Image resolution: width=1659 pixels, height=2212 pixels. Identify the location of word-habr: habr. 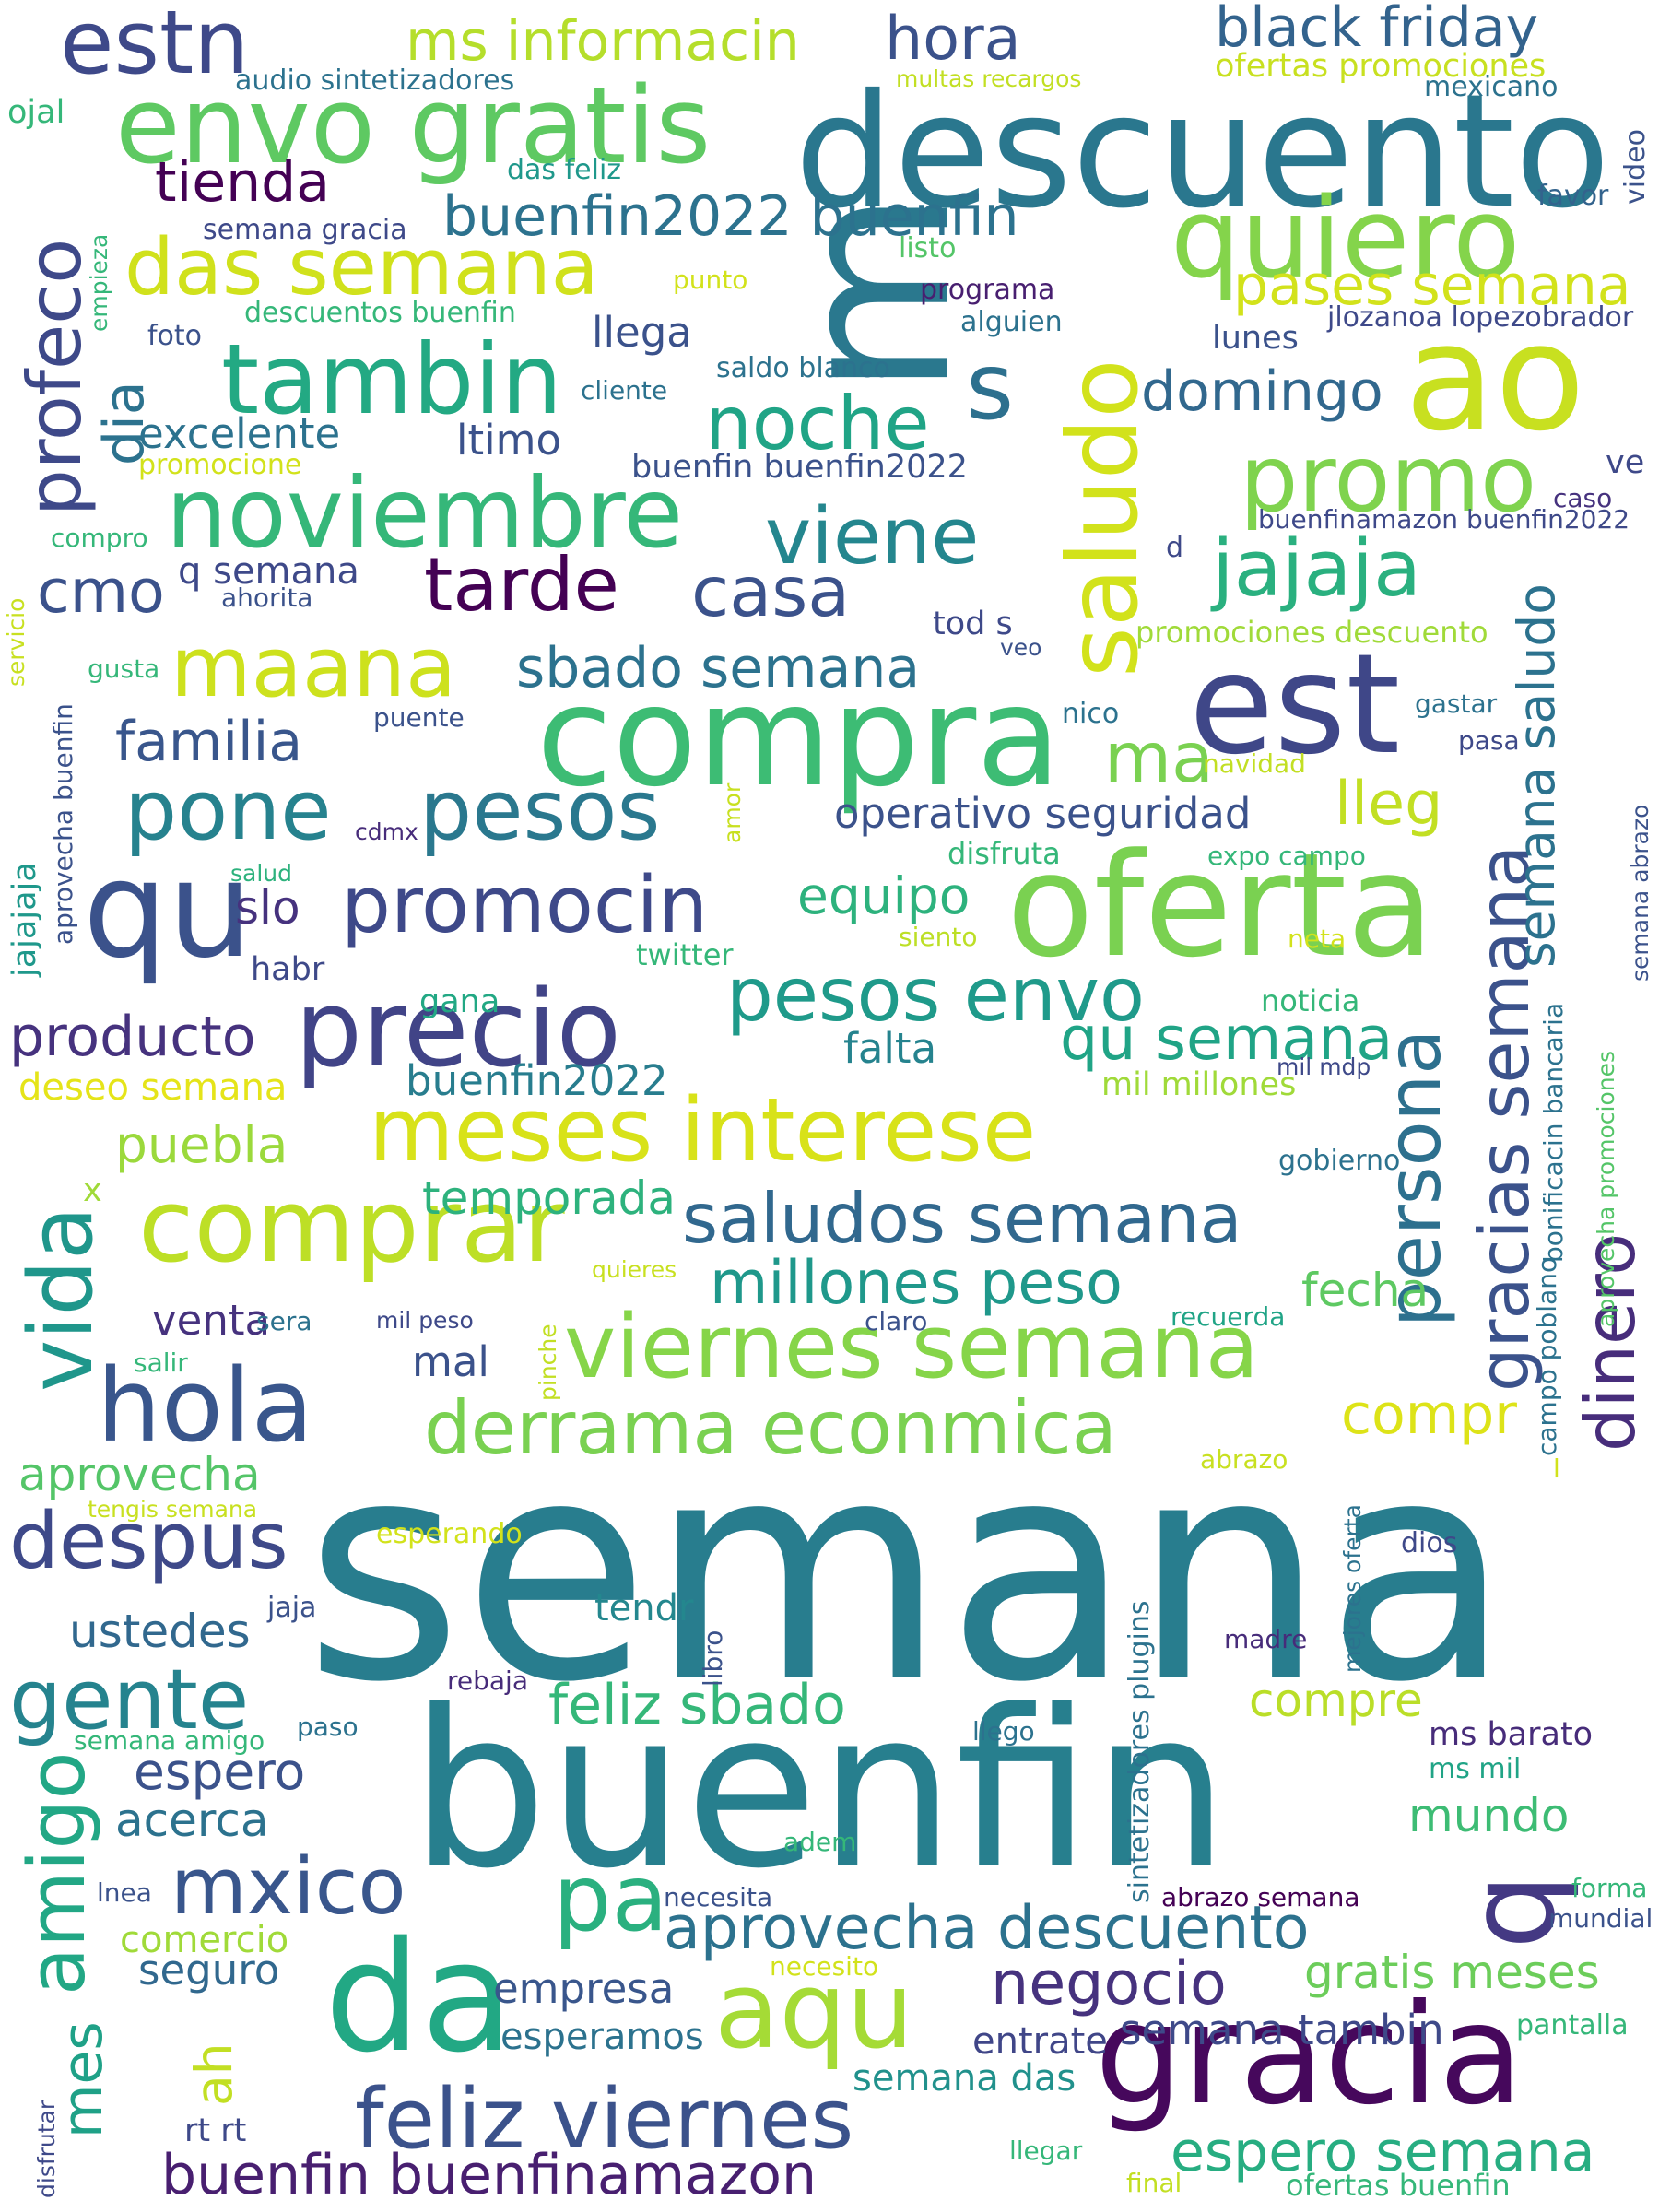
(288, 969).